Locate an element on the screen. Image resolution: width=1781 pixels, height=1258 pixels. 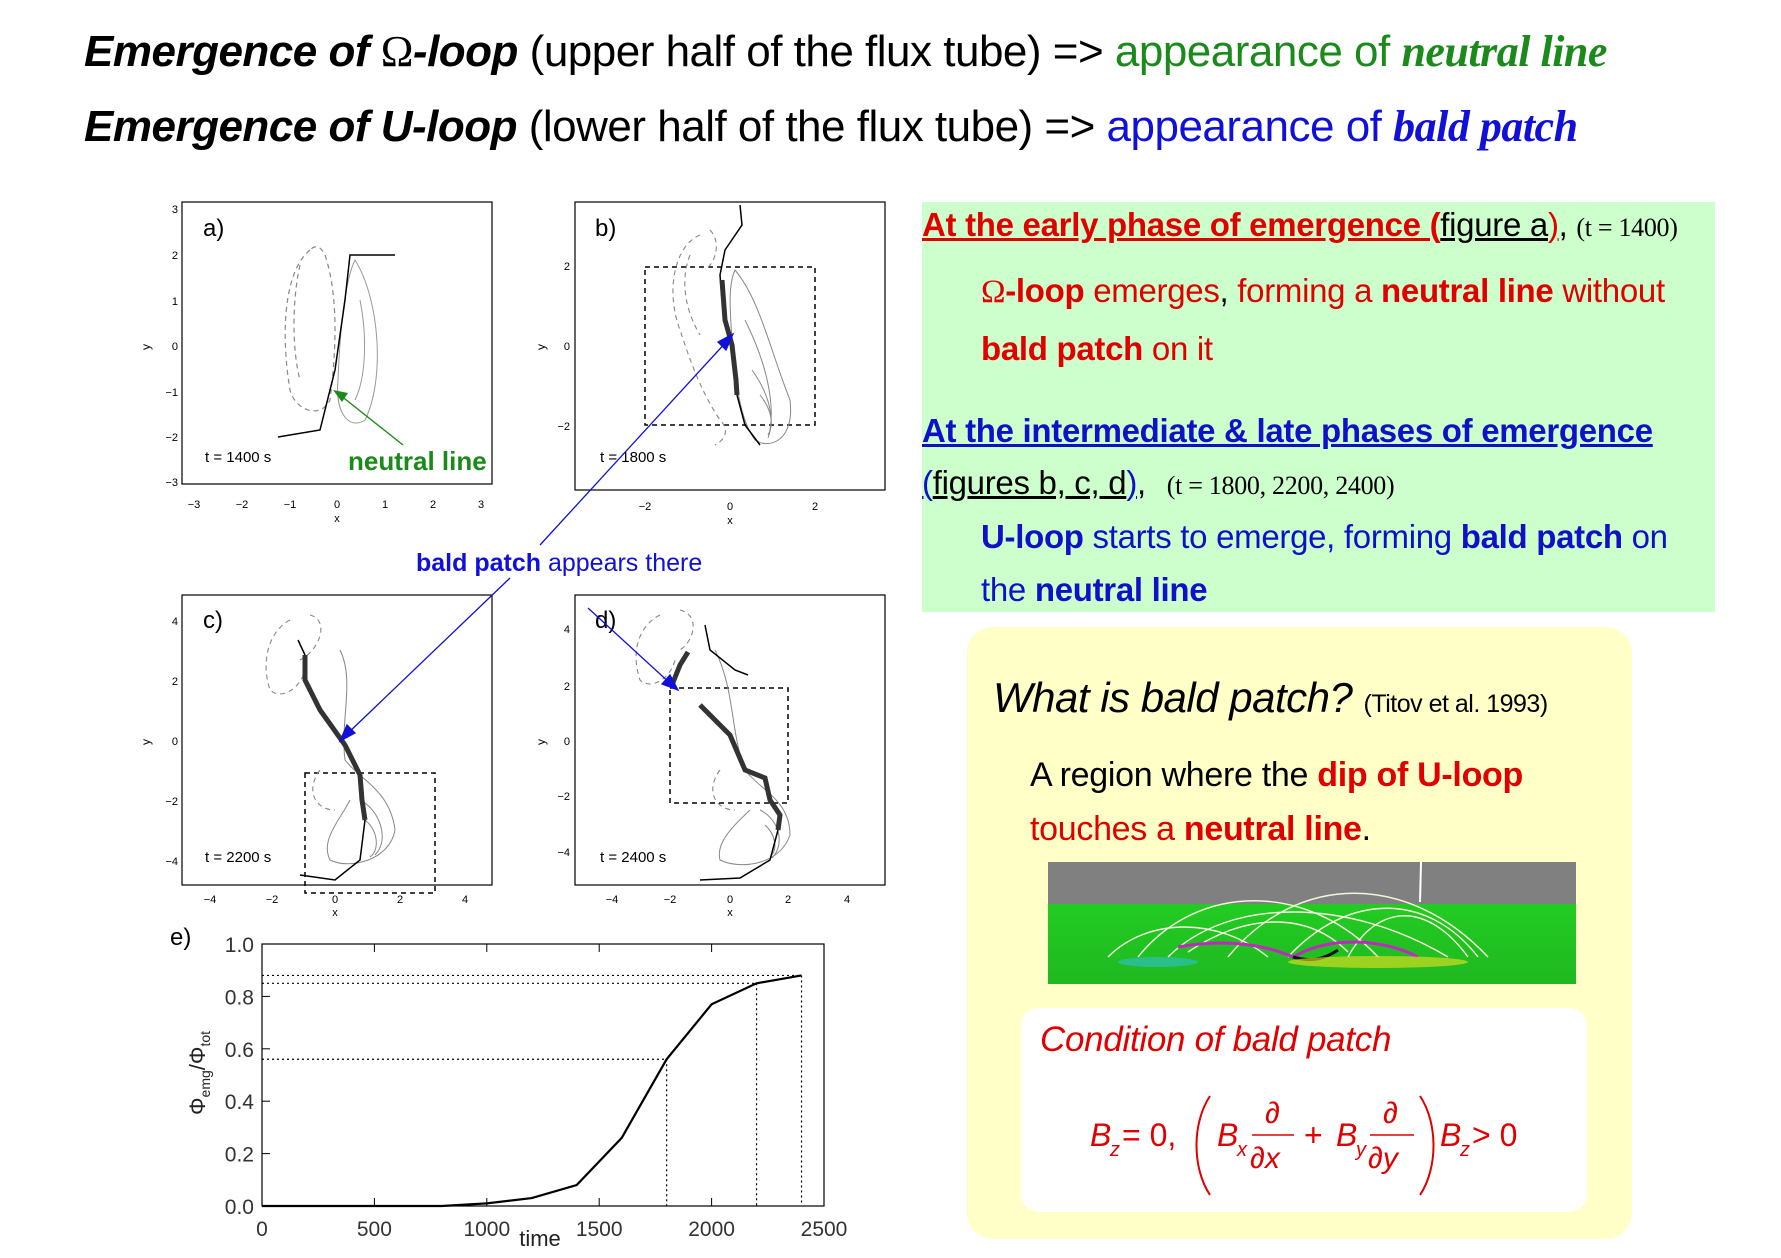
def1-text: A region where the is located at coordinates (1174, 775).